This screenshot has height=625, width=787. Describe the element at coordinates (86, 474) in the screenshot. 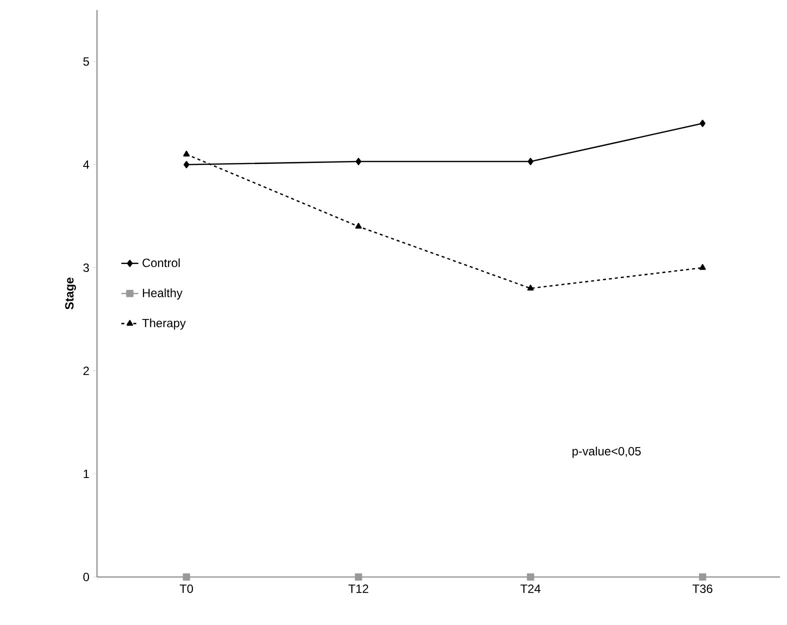

I see `y-tick-label: 1` at that location.